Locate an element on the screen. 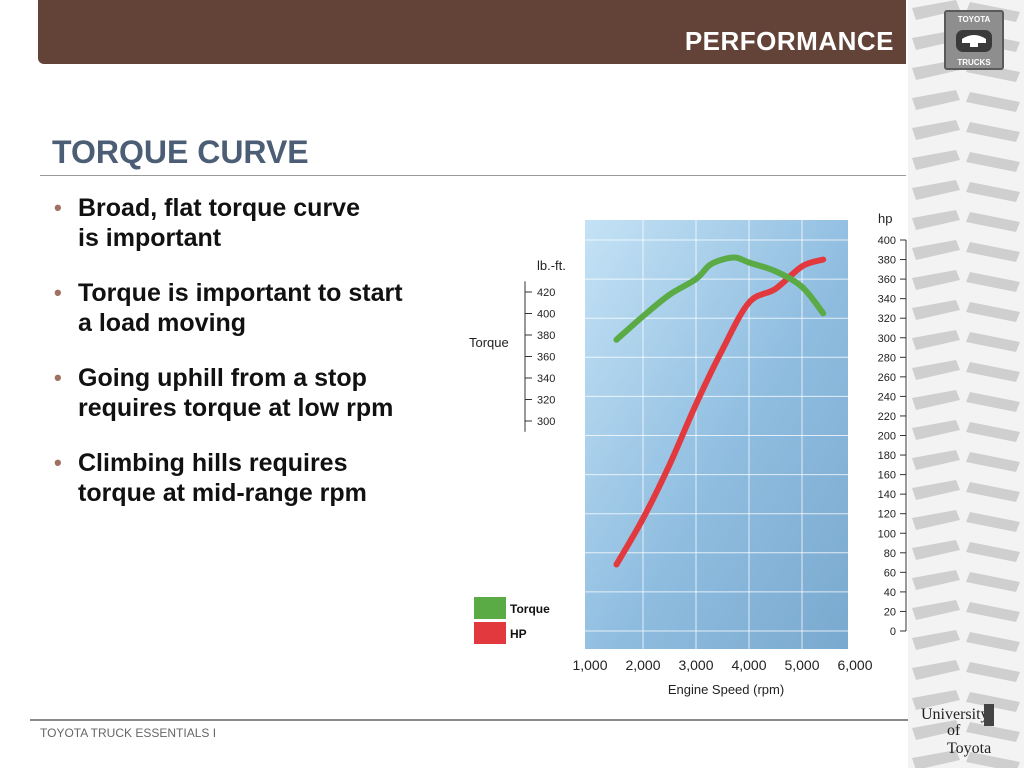  title-divider is located at coordinates (473, 175).